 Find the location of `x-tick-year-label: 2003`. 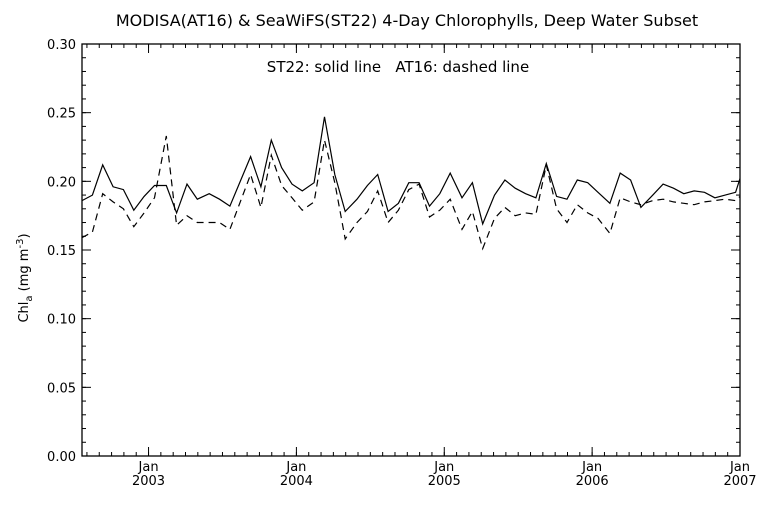

x-tick-year-label: 2003 is located at coordinates (148, 481).